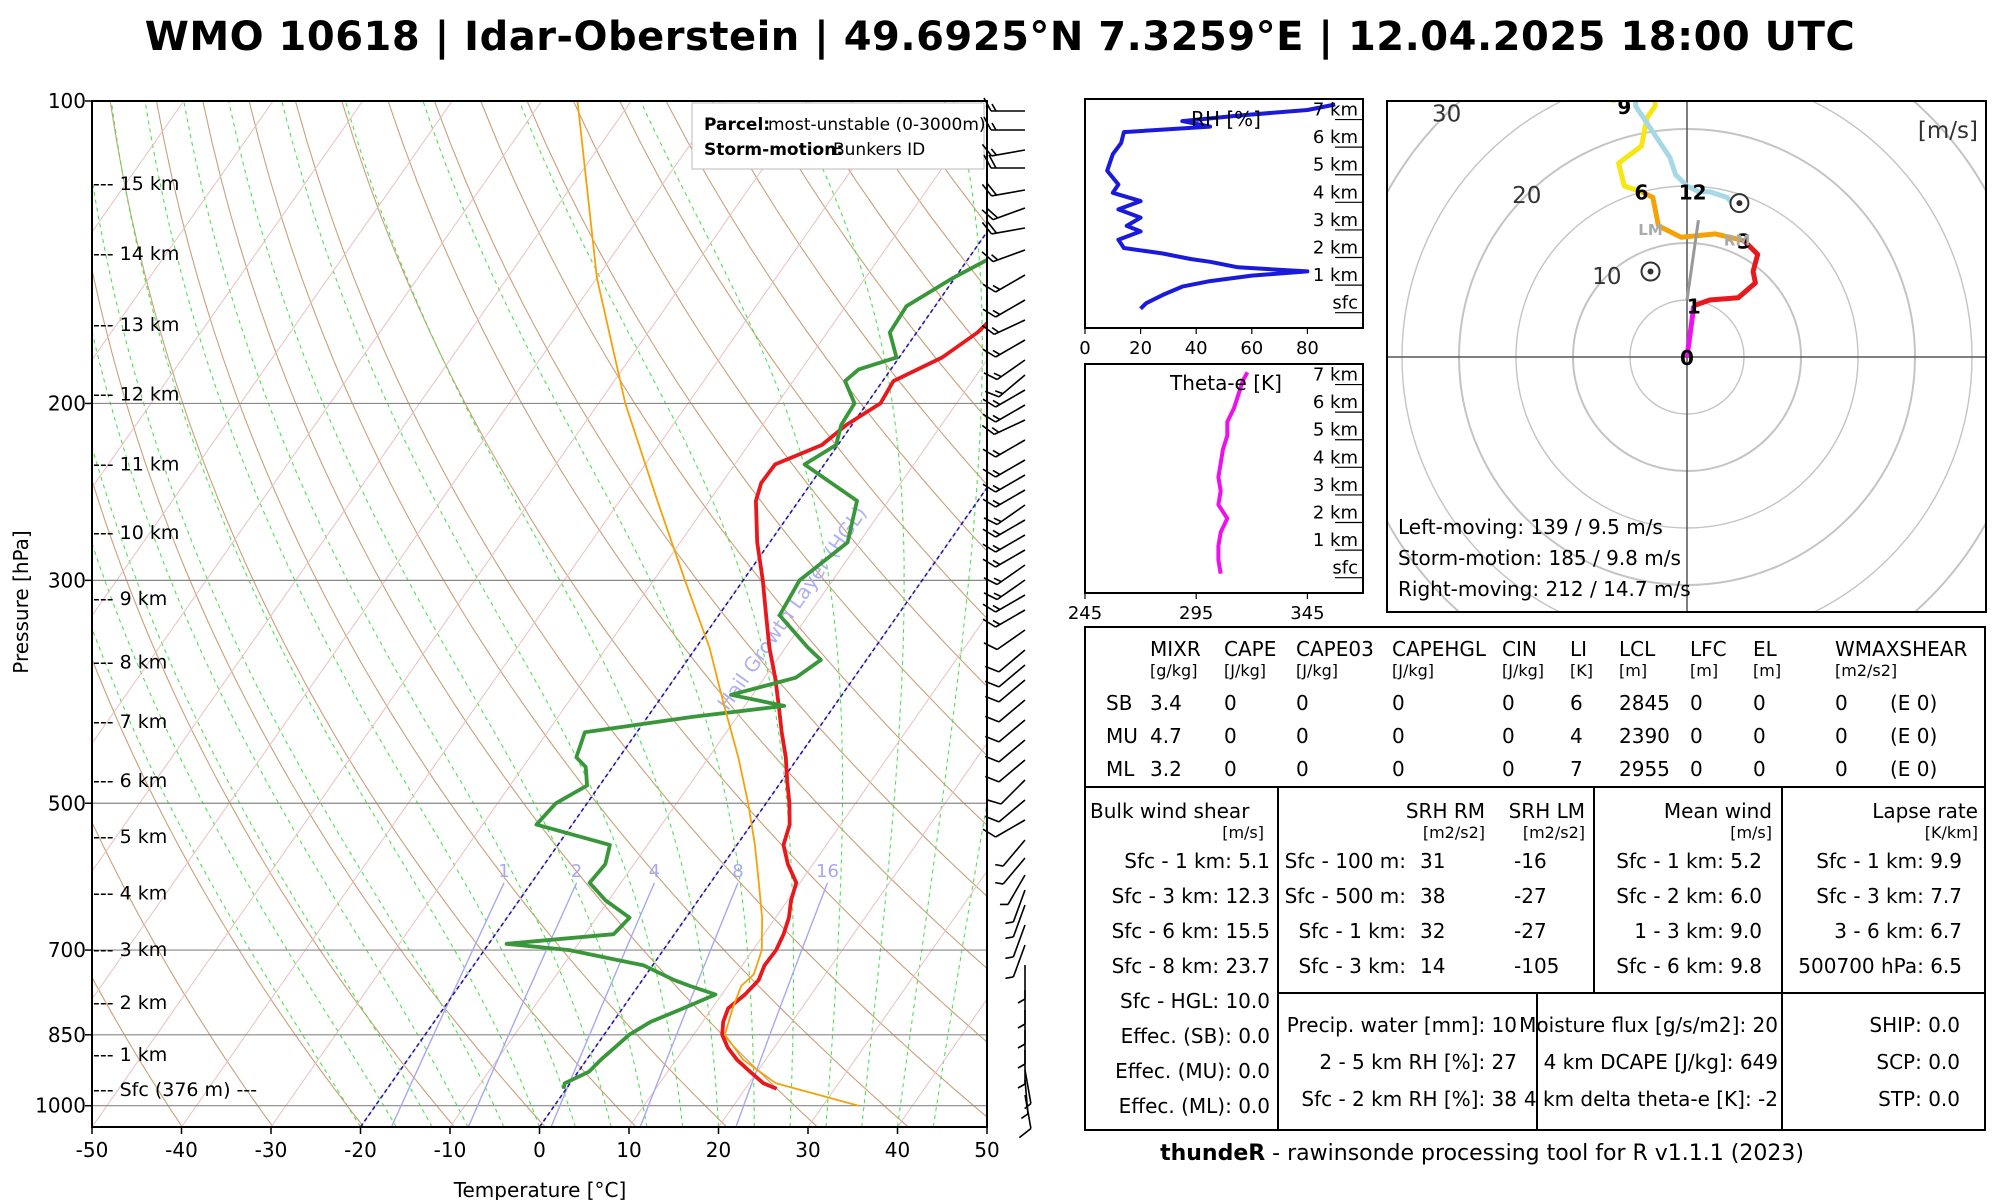 This screenshot has height=1200, width=2000. What do you see at coordinates (1140, 348) in the screenshot?
I see `x-tick-label: 20` at bounding box center [1140, 348].